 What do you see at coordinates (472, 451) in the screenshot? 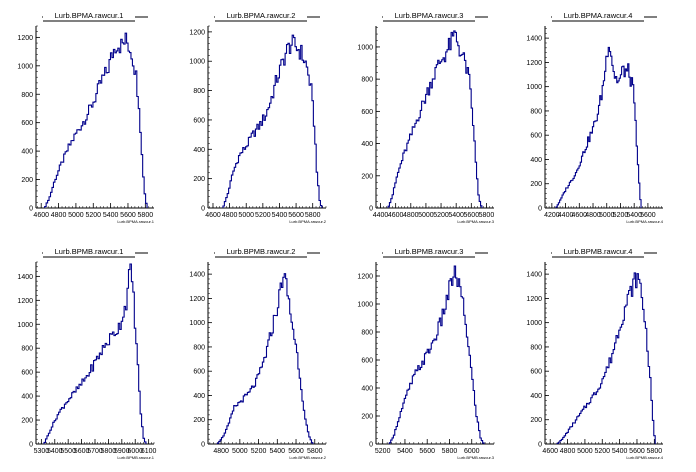
I see `x-tick-label: 6000` at bounding box center [472, 451].